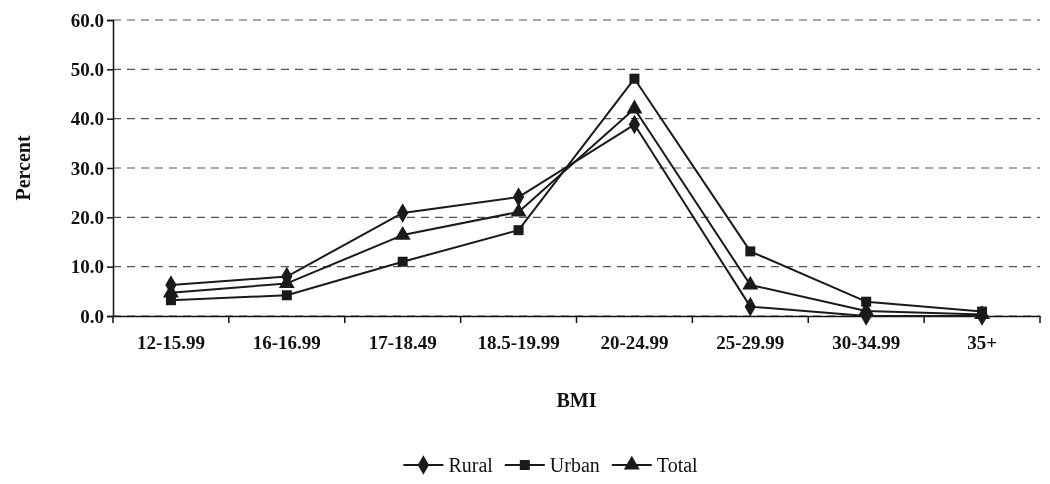  Describe the element at coordinates (87, 217) in the screenshot. I see `y-tick-label: 20.0` at that location.